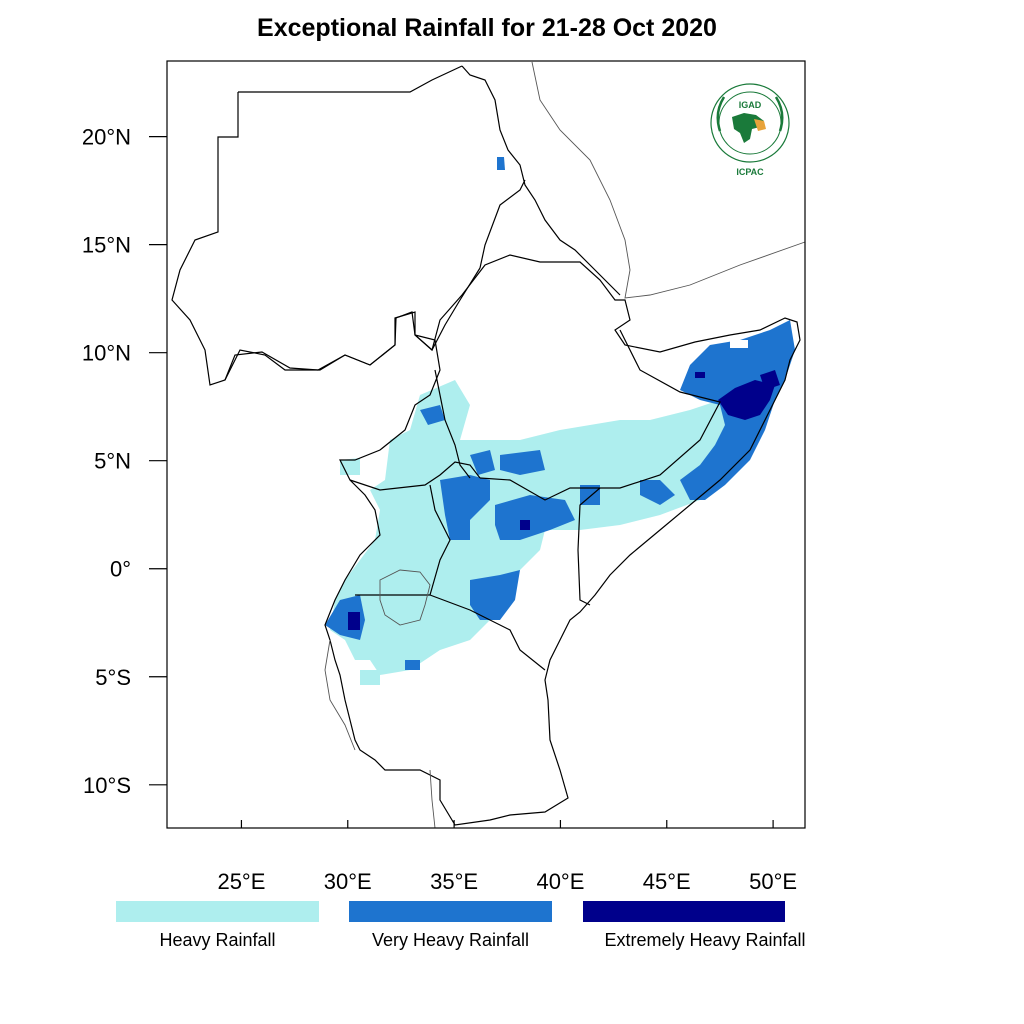  What do you see at coordinates (507, 857) in the screenshot?
I see `x-axis: 25°E 30°E 35°E 40°E 45°E 50°E` at bounding box center [507, 857].